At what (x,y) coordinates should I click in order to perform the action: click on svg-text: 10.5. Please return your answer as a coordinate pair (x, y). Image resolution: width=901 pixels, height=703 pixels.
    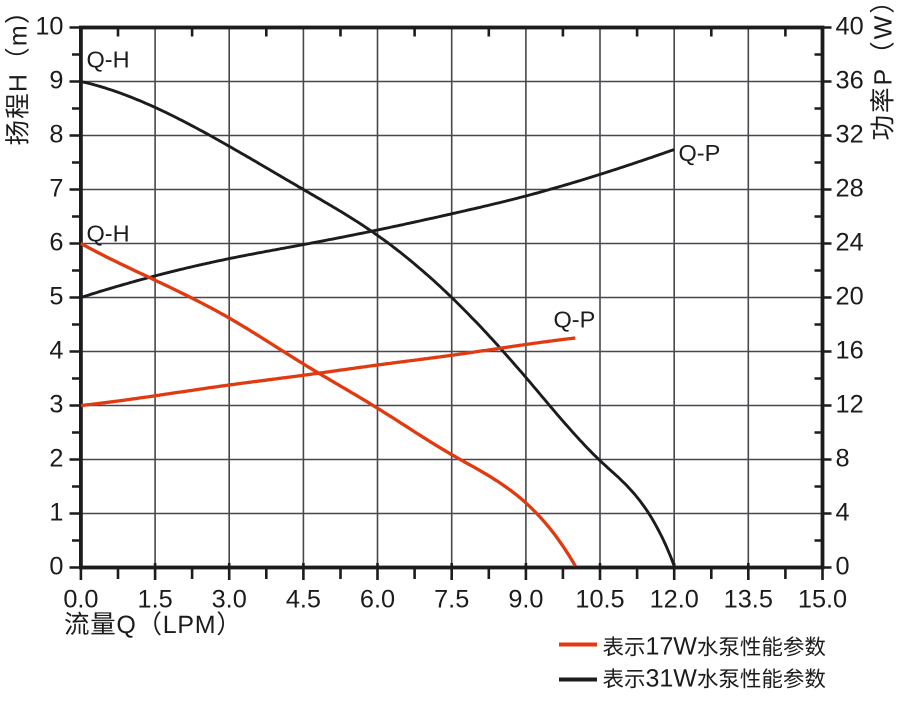
    Looking at the image, I should click on (599, 600).